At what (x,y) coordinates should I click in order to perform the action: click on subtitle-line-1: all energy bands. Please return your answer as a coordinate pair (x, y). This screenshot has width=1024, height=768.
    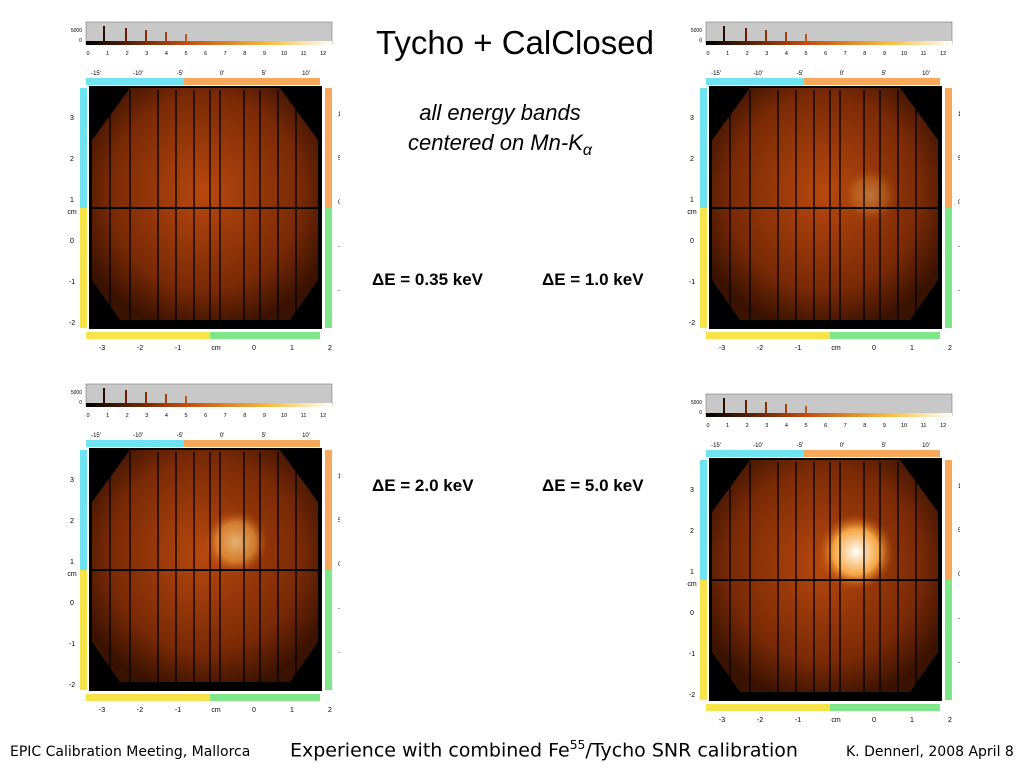
    Looking at the image, I should click on (500, 112).